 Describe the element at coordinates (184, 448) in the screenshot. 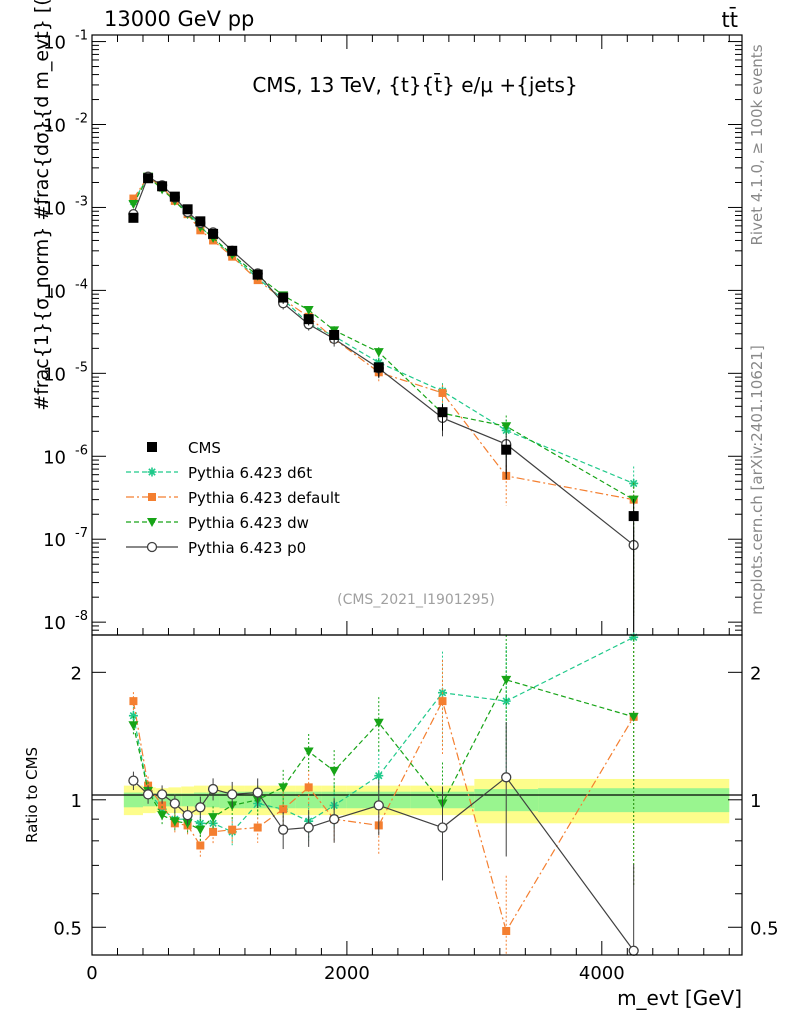

I see `legend-entry-cms: CMS` at that location.